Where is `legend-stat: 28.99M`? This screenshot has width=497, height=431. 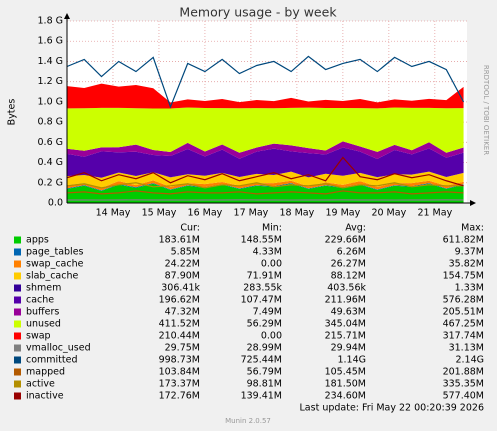
legend-stat: 28.99M is located at coordinates (264, 348).